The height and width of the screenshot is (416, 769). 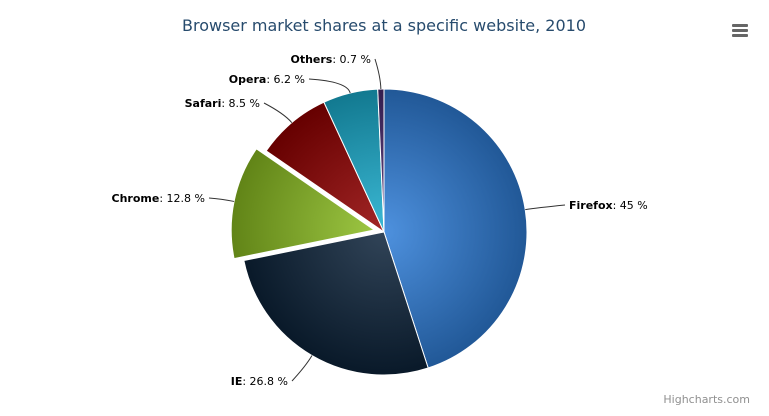 What do you see at coordinates (330, 59) in the screenshot?
I see `data-label-others: Others: 0.7 %` at bounding box center [330, 59].